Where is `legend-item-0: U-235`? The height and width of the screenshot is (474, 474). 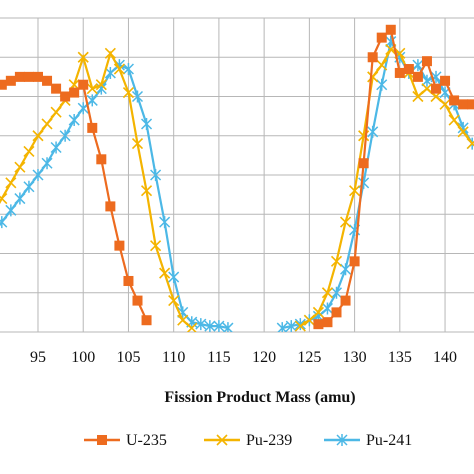
legend-item-0: U-235 is located at coordinates (125, 440).